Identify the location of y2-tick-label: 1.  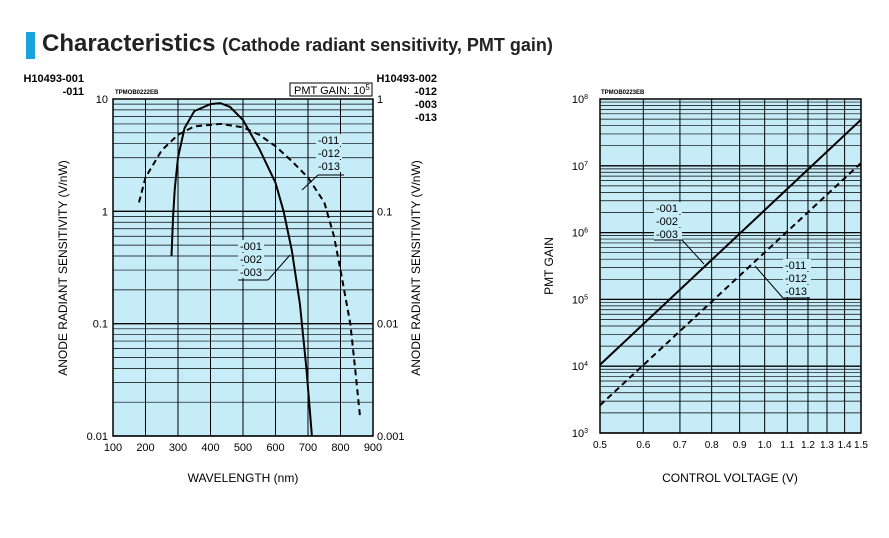
(380, 100).